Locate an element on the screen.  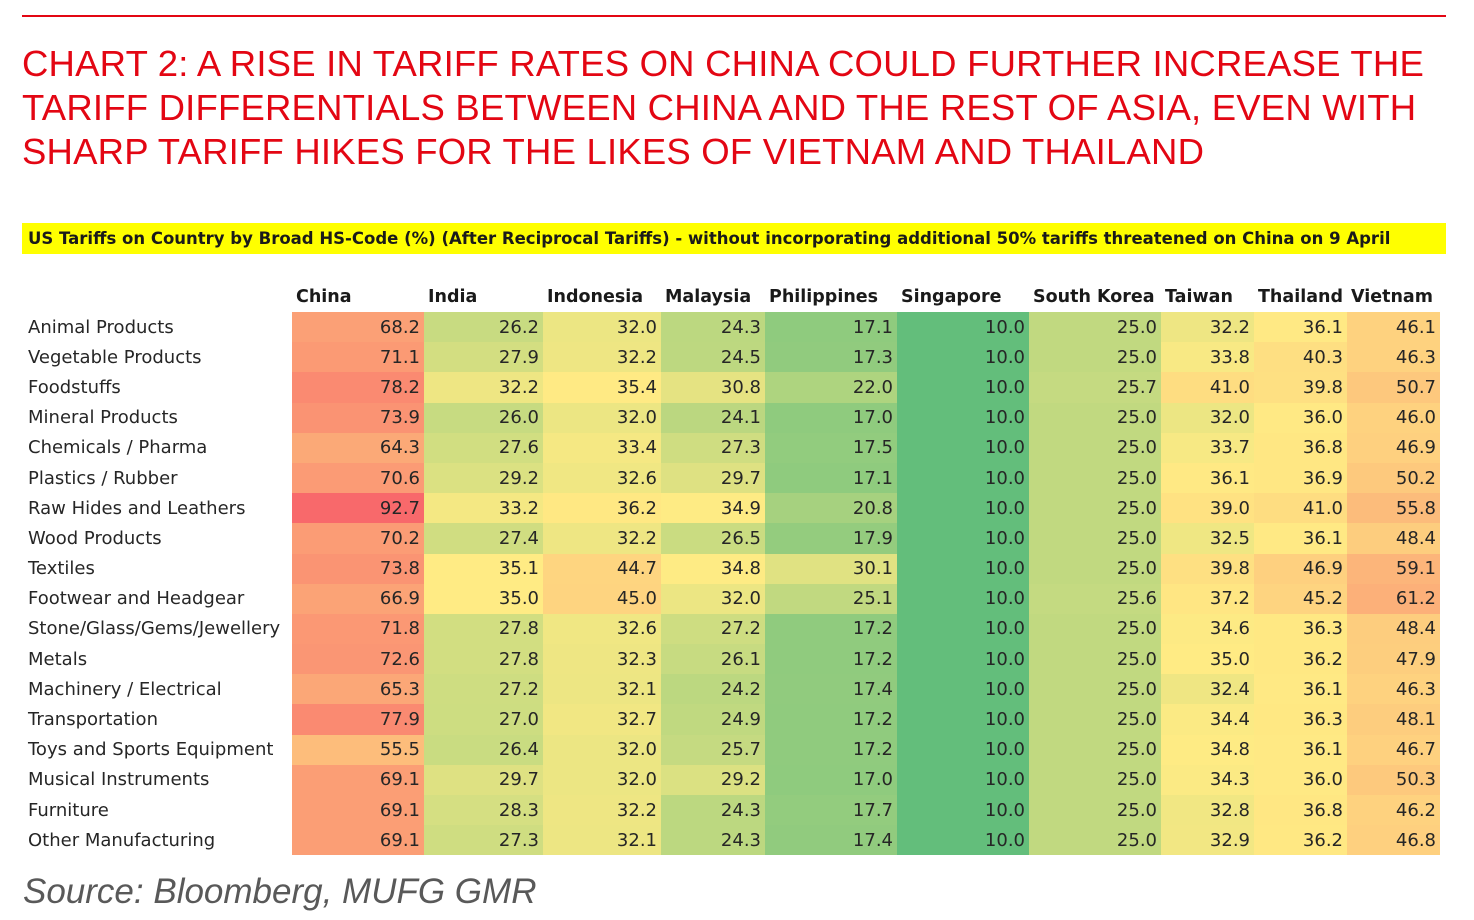
source-note: Source: Bloomberg, MUFG GMR is located at coordinates (280, 891).